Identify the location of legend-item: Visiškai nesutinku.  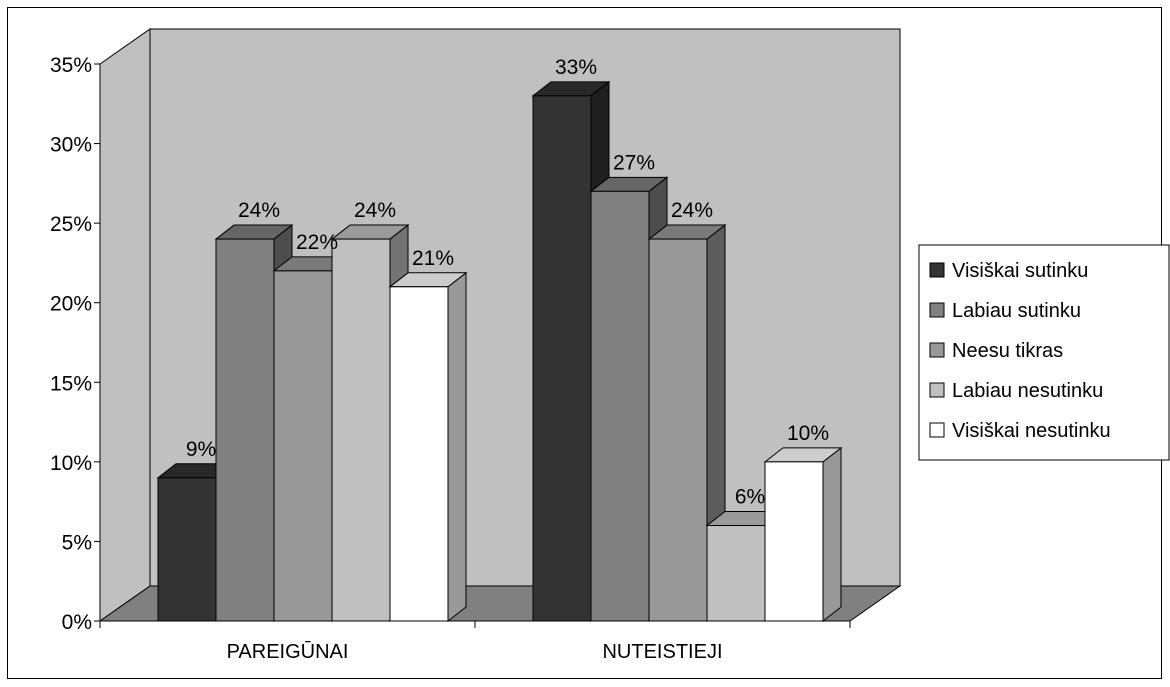
(1020, 431).